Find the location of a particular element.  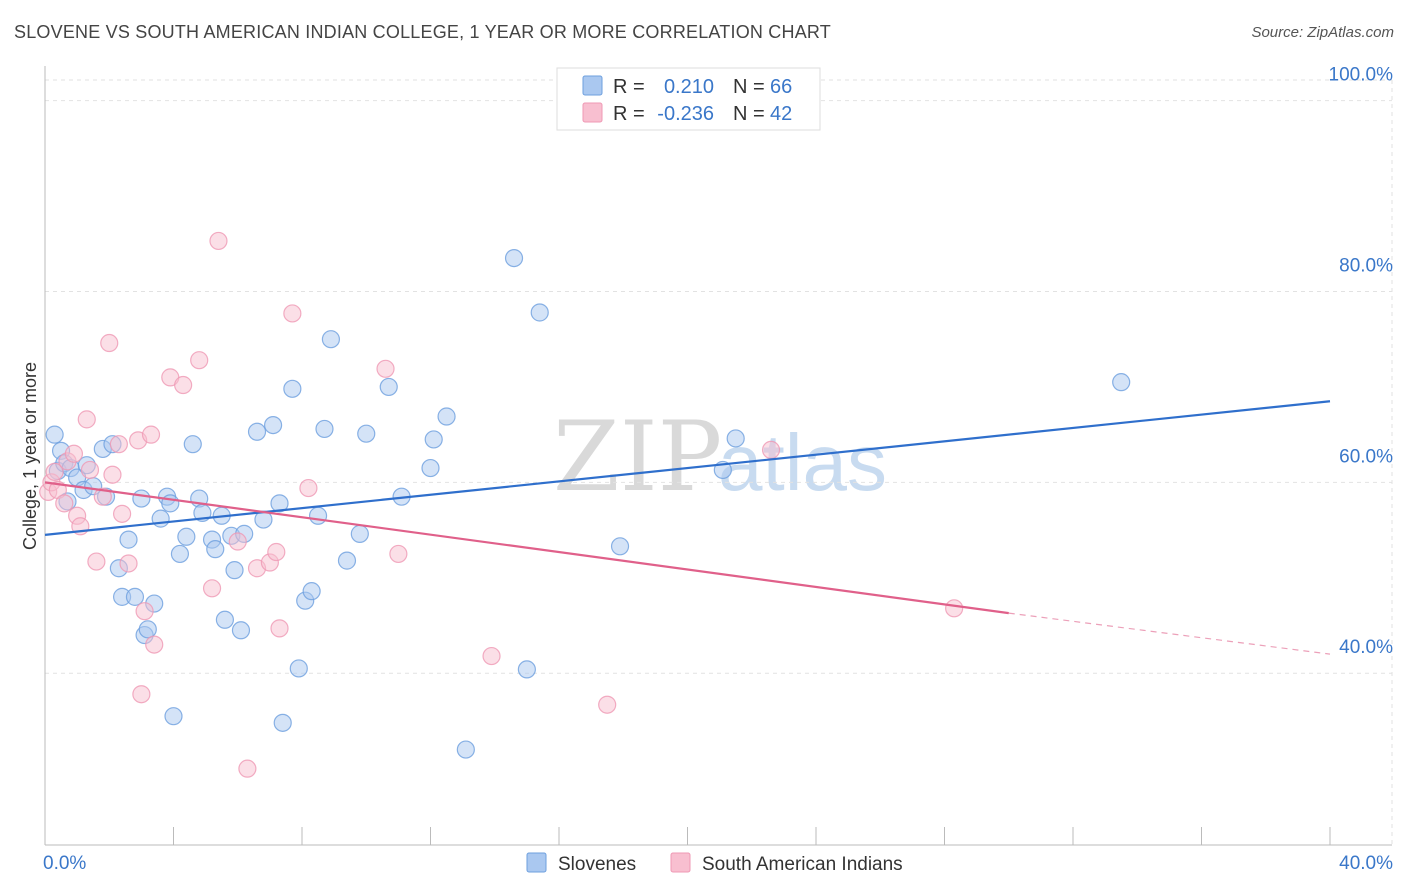

legend-n-value: 66 is located at coordinates (781, 87).